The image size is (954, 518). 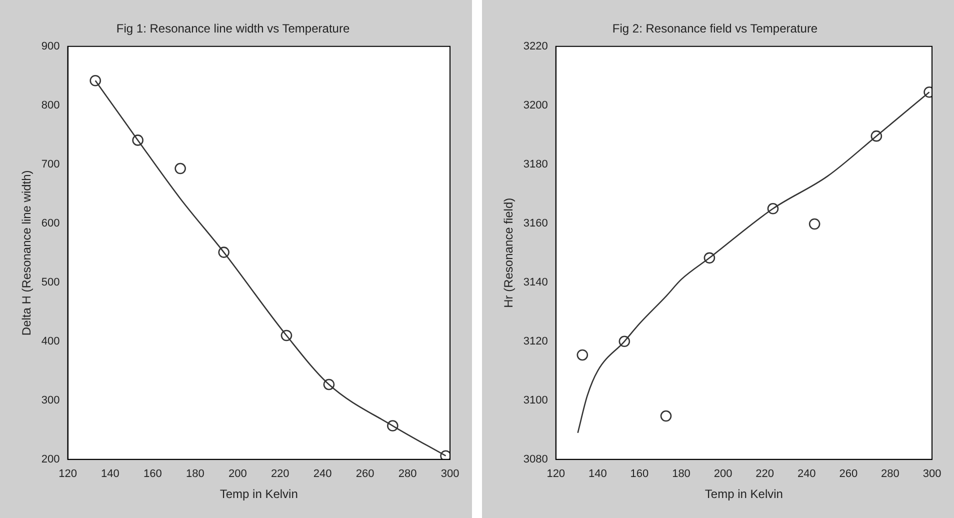 I want to click on y-tick-label: 3100, so click(x=535, y=400).